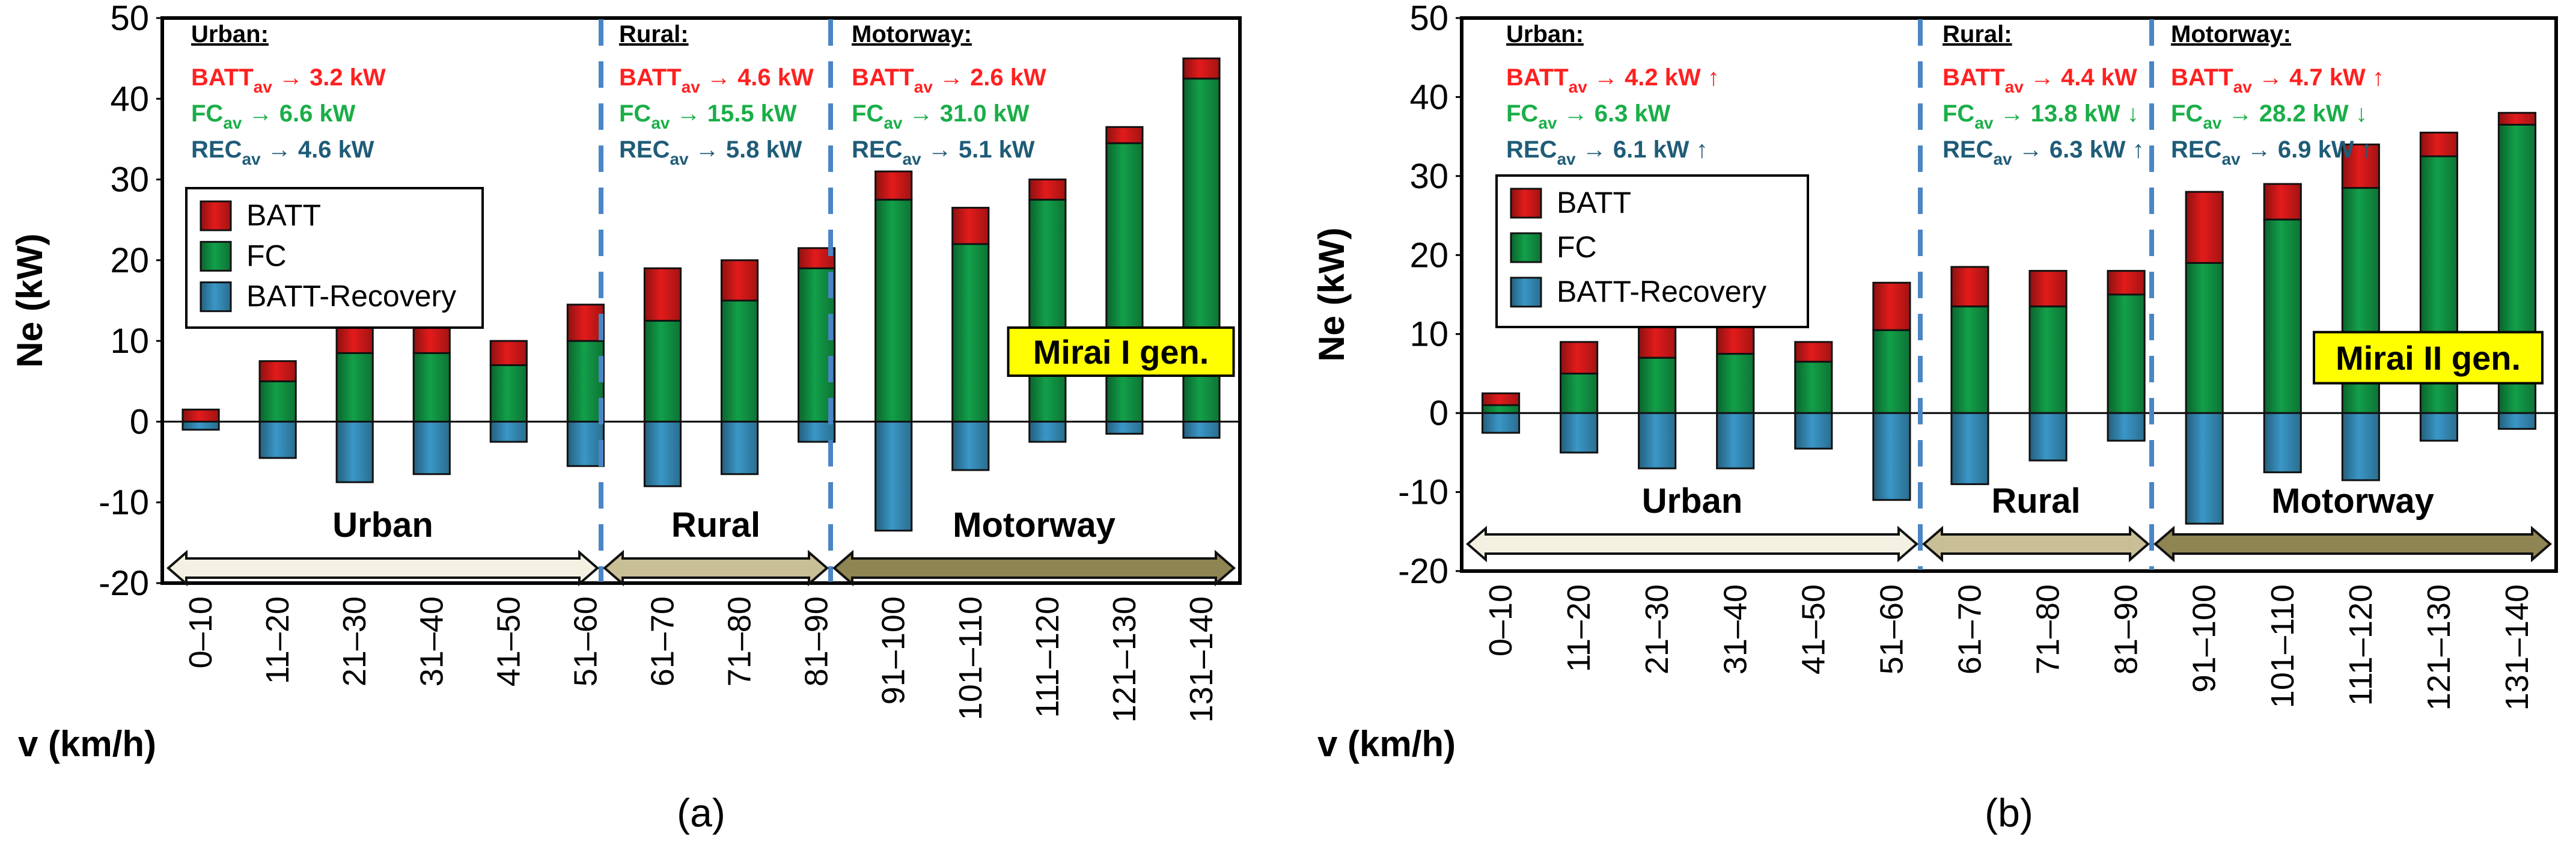 This screenshot has height=847, width=2576. What do you see at coordinates (1661, 291) in the screenshot?
I see `legend-entry: BATT-Recovery` at bounding box center [1661, 291].